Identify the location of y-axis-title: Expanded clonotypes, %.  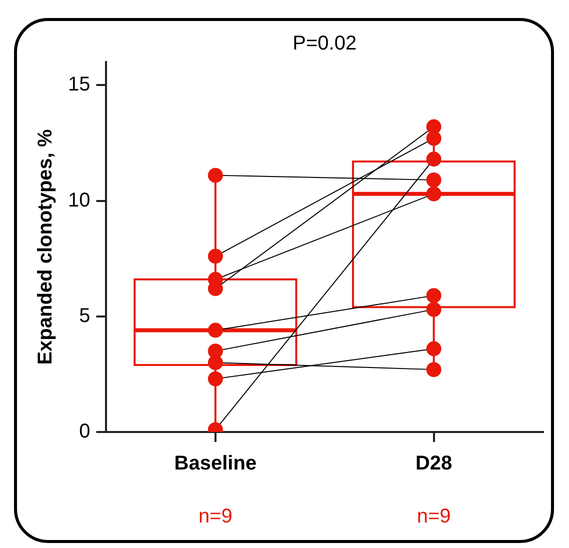
(45, 246).